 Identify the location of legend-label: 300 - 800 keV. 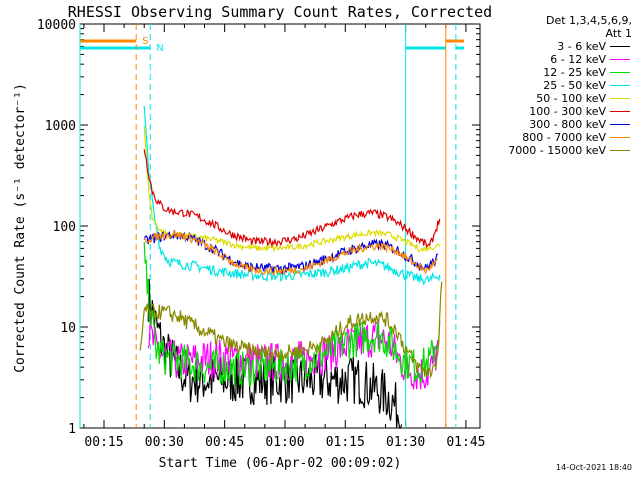
(567, 124).